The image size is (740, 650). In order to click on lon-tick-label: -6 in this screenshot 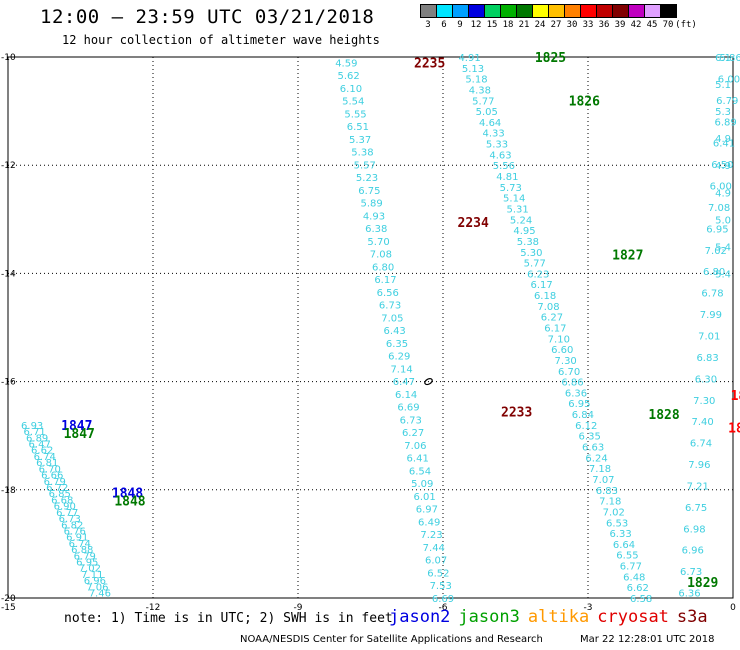, I will do `click(443, 606)`.